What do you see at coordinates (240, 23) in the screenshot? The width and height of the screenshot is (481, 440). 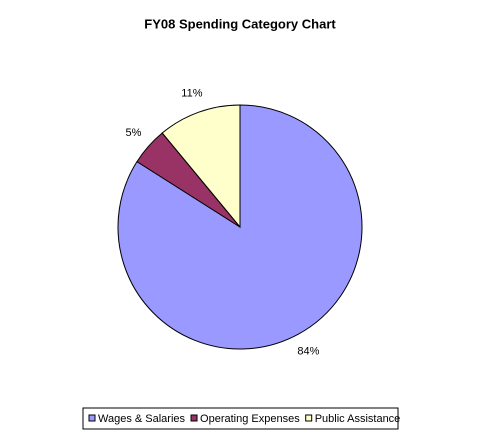 I see `chart-title: FY08 Spending Category Chart` at bounding box center [240, 23].